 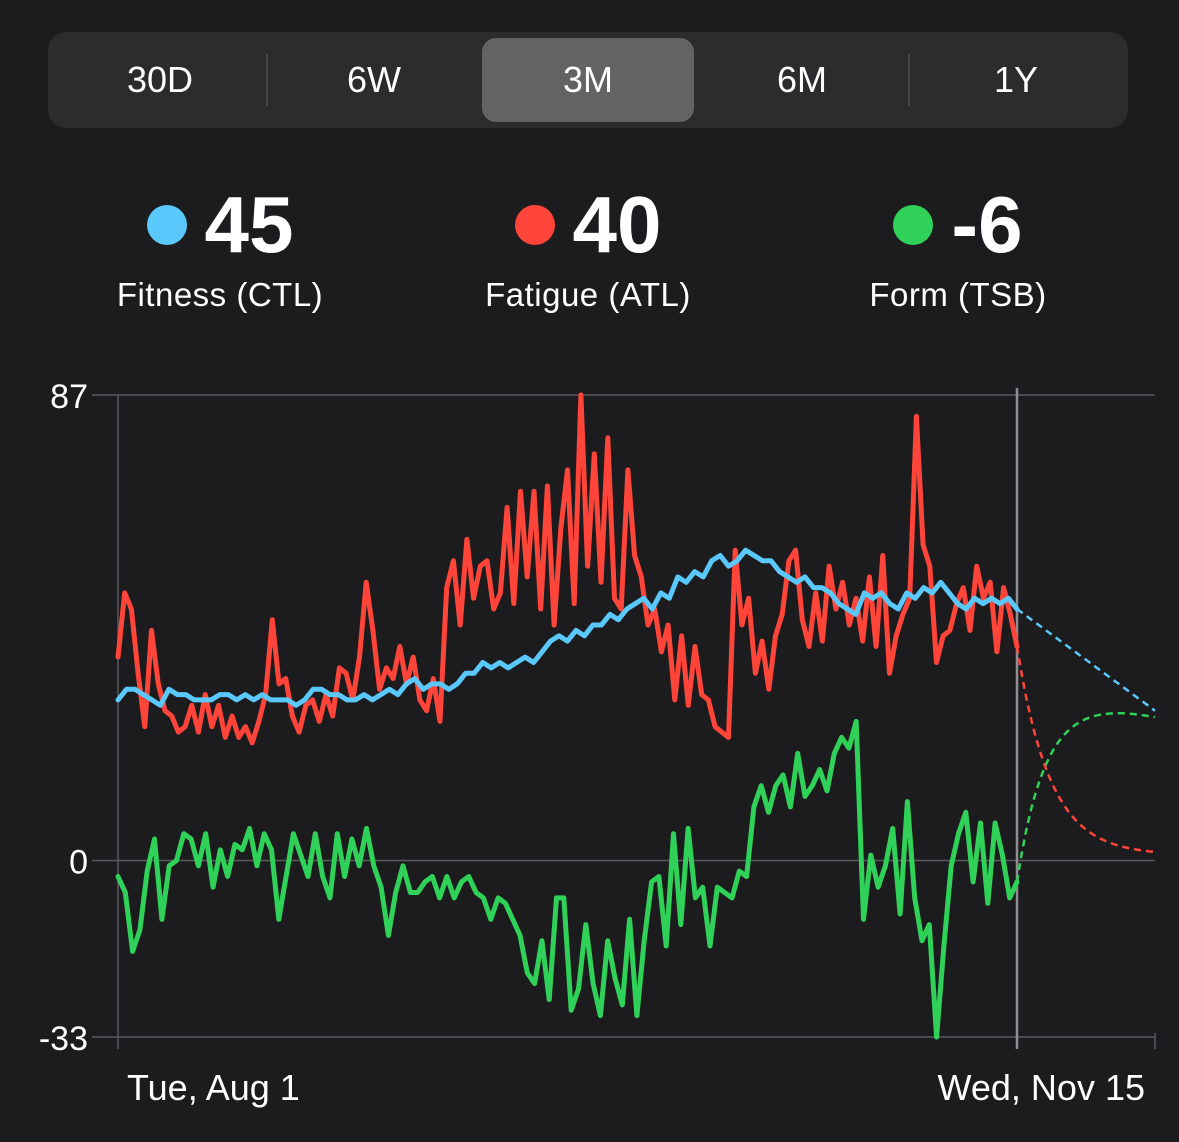 What do you see at coordinates (69, 397) in the screenshot?
I see `y-tick-label: 87` at bounding box center [69, 397].